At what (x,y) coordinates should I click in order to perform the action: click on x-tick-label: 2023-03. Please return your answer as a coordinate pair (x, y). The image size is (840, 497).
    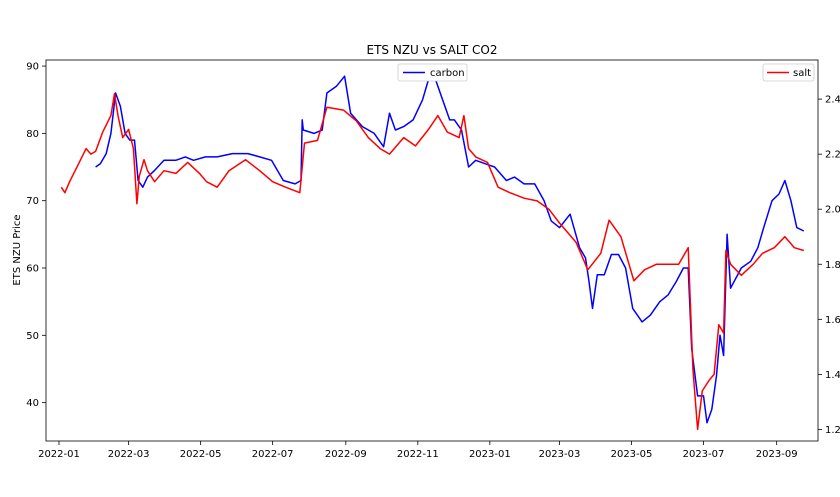
    Looking at the image, I should click on (560, 454).